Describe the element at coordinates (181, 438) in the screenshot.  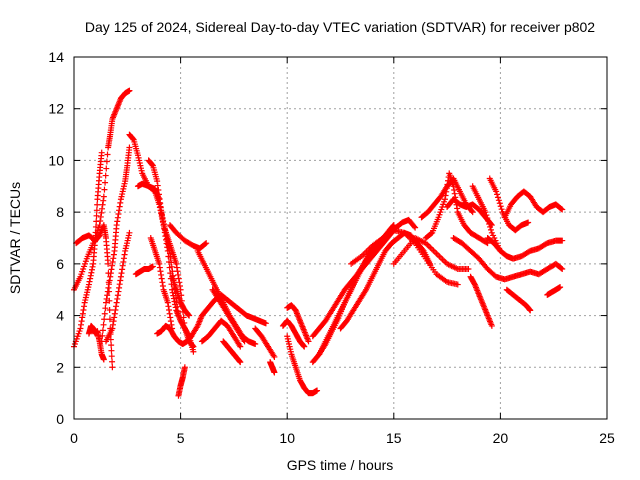
I see `x-tick-label: 5` at that location.